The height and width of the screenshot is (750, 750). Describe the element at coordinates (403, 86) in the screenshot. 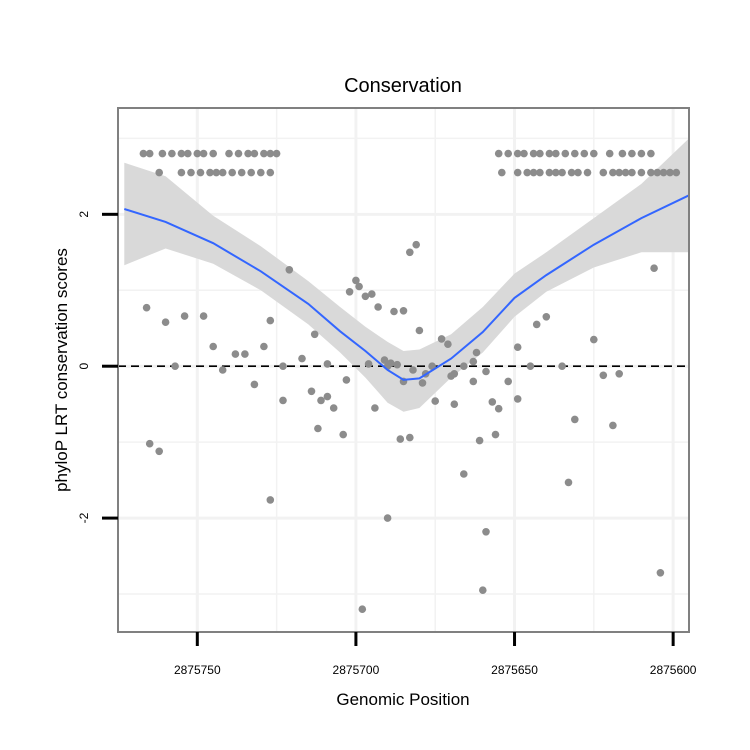

I see `chart-title: Conservation` at that location.